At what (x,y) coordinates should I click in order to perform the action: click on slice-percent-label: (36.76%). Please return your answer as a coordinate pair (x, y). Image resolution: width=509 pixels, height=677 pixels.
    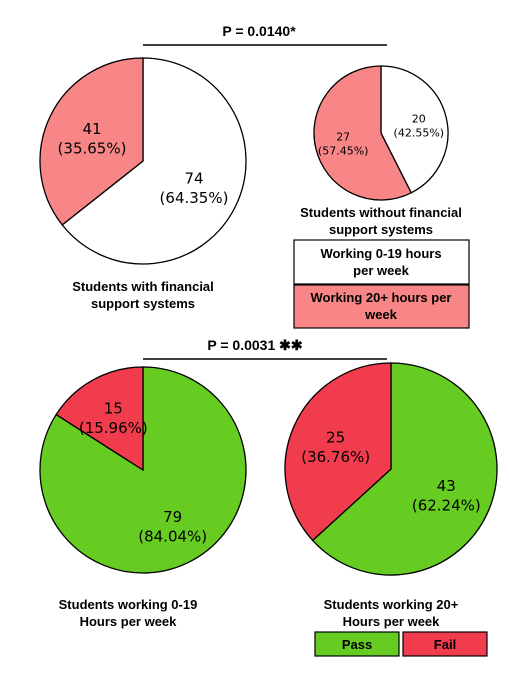
    Looking at the image, I should click on (335, 457).